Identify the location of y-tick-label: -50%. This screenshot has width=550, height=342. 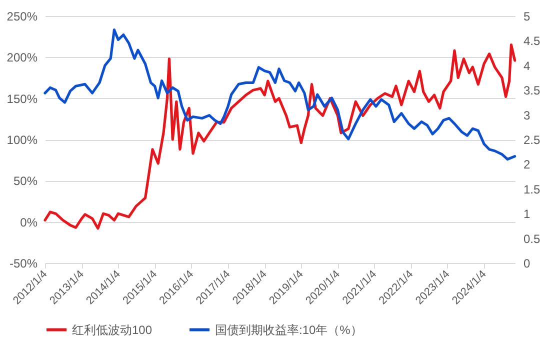
(23, 263).